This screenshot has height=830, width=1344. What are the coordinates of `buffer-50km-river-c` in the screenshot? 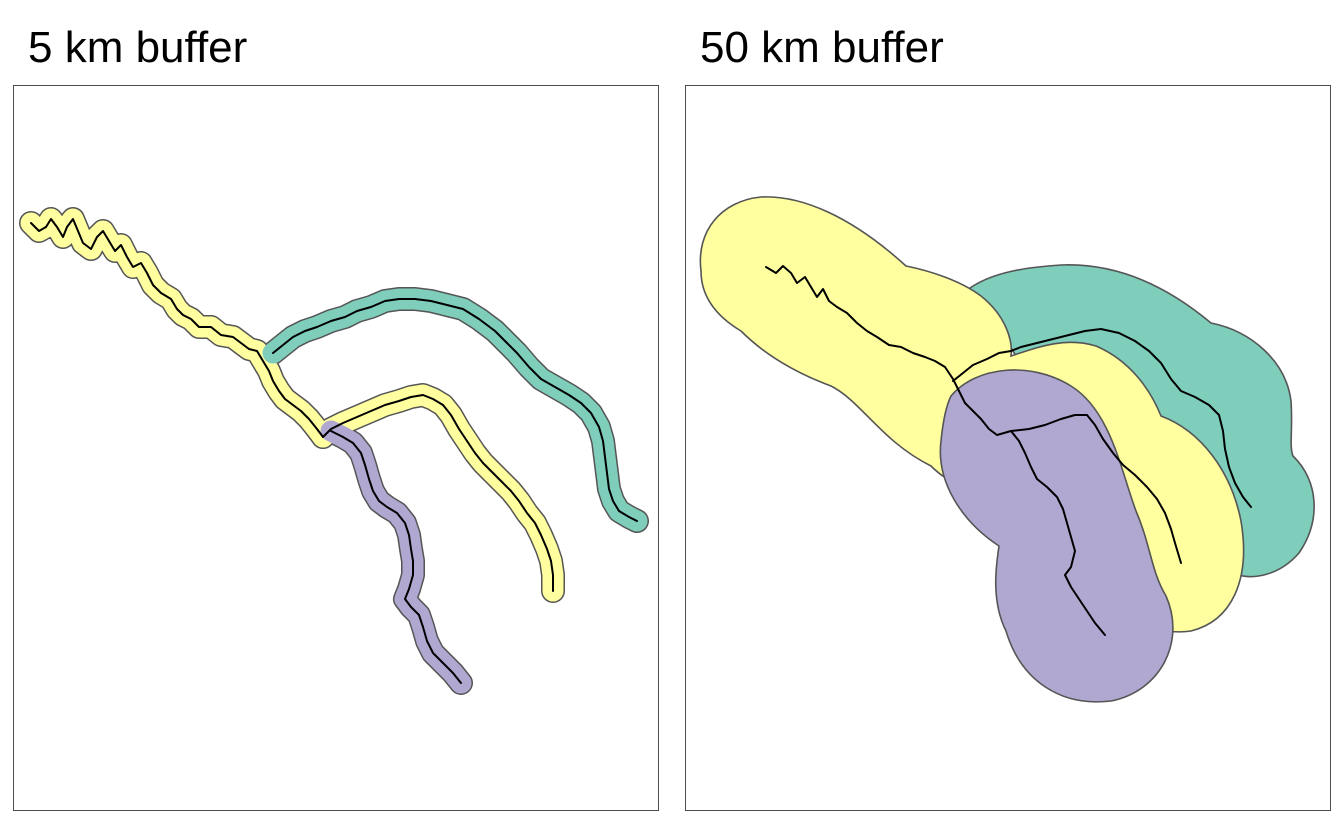 It's located at (1056, 536).